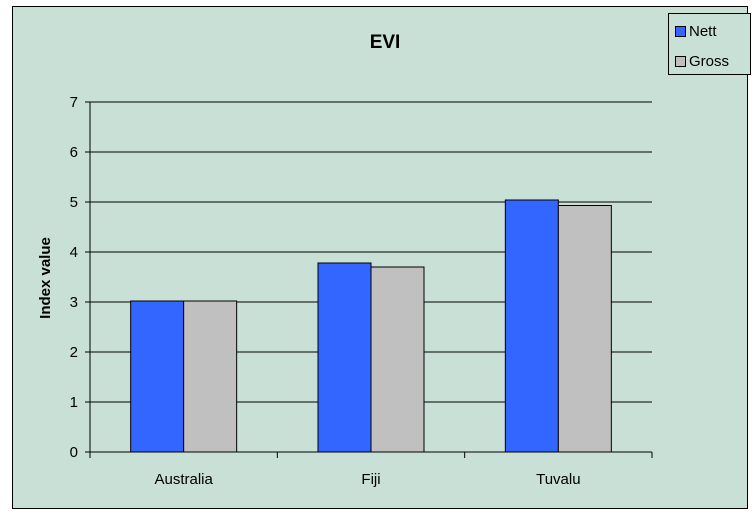 This screenshot has width=753, height=514. I want to click on bar-nett-australia, so click(157, 376).